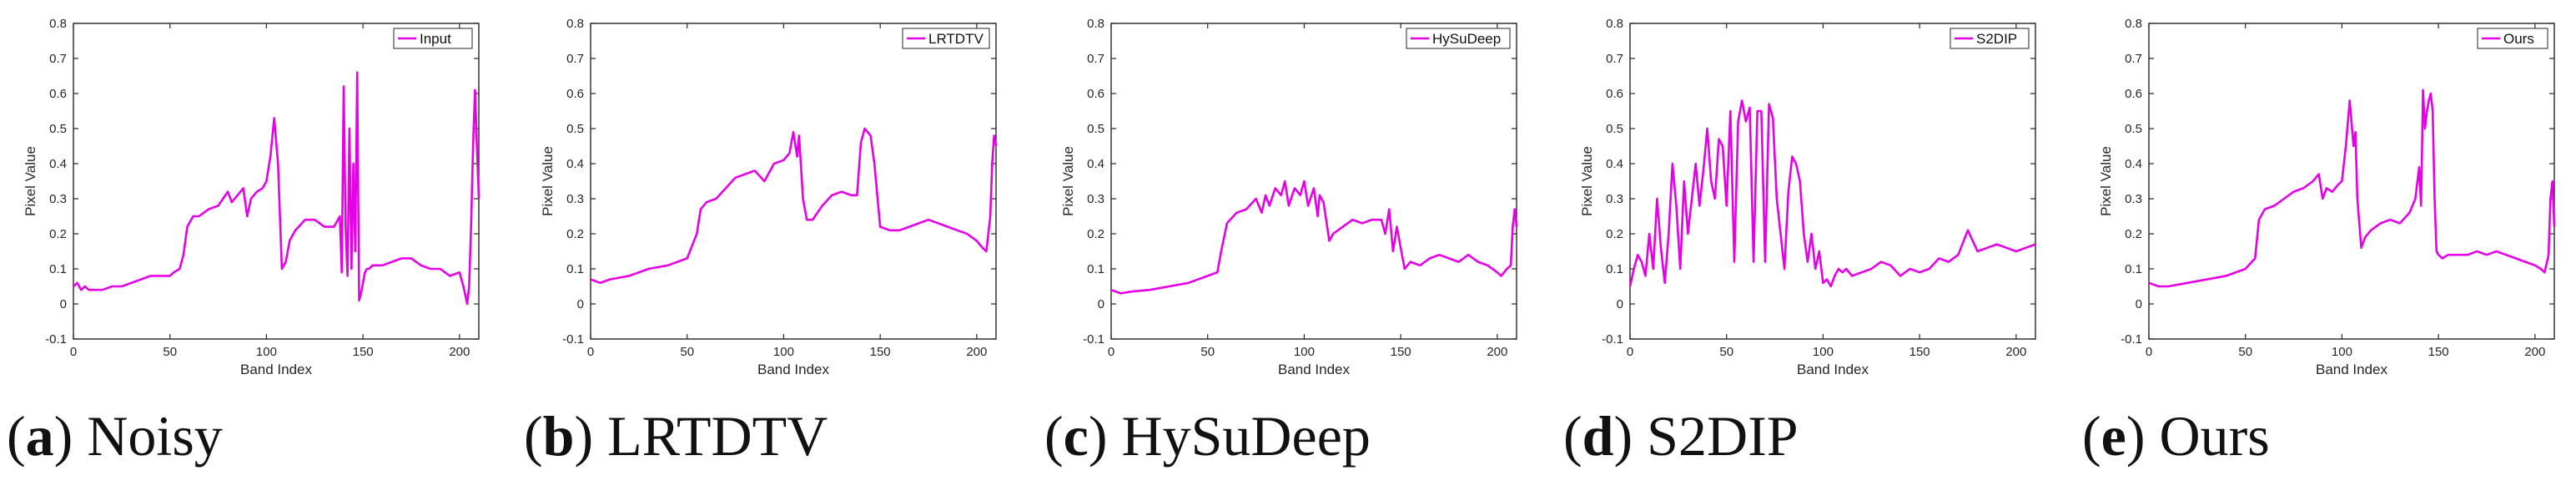 This screenshot has height=501, width=2576. What do you see at coordinates (976, 352) in the screenshot?
I see `x-tick-label: 200` at bounding box center [976, 352].